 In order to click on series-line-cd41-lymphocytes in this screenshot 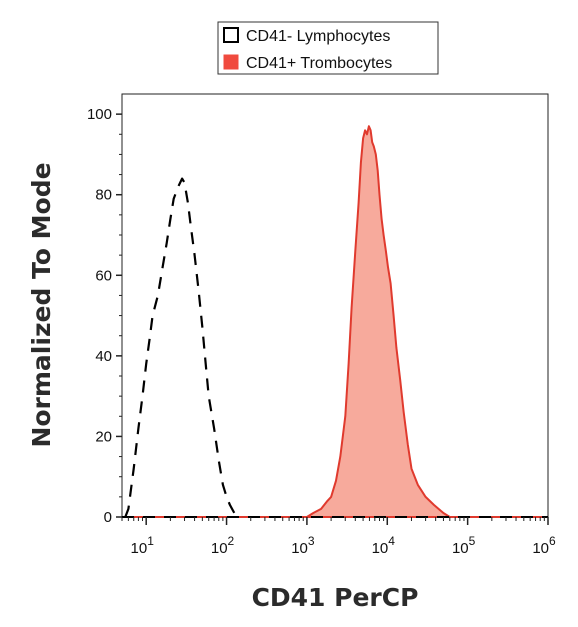, I will do `click(182, 347)`.